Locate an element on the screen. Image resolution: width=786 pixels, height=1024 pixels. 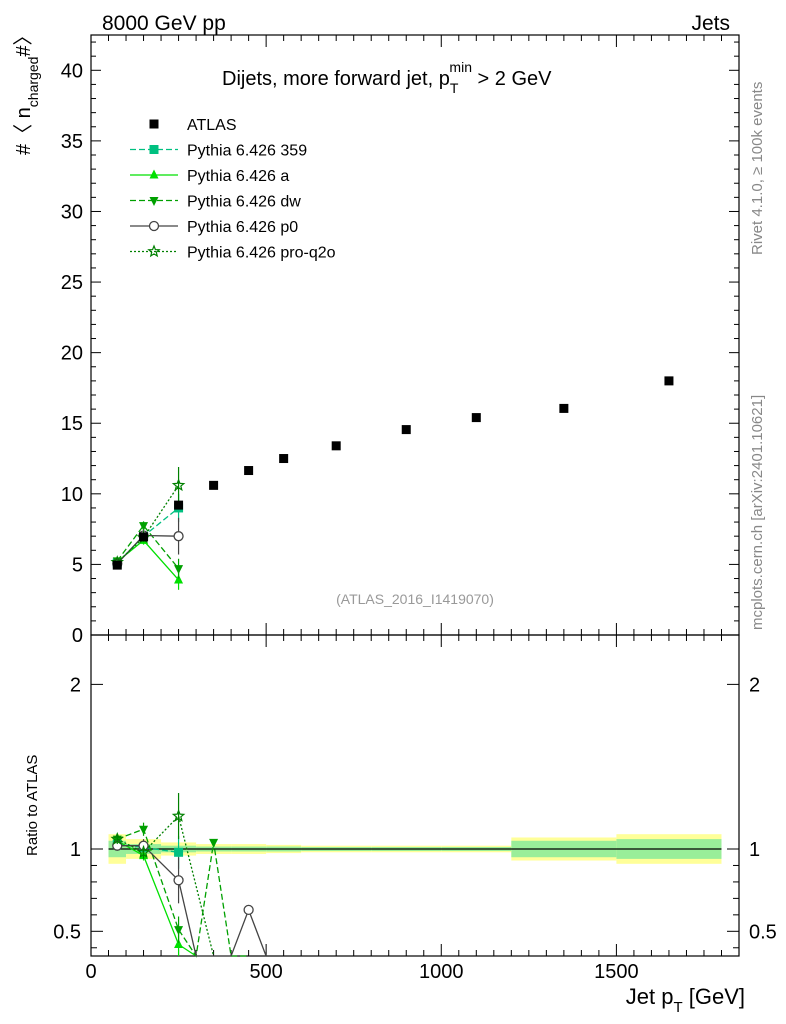
header-left: 8000 GeV pp is located at coordinates (164, 23).